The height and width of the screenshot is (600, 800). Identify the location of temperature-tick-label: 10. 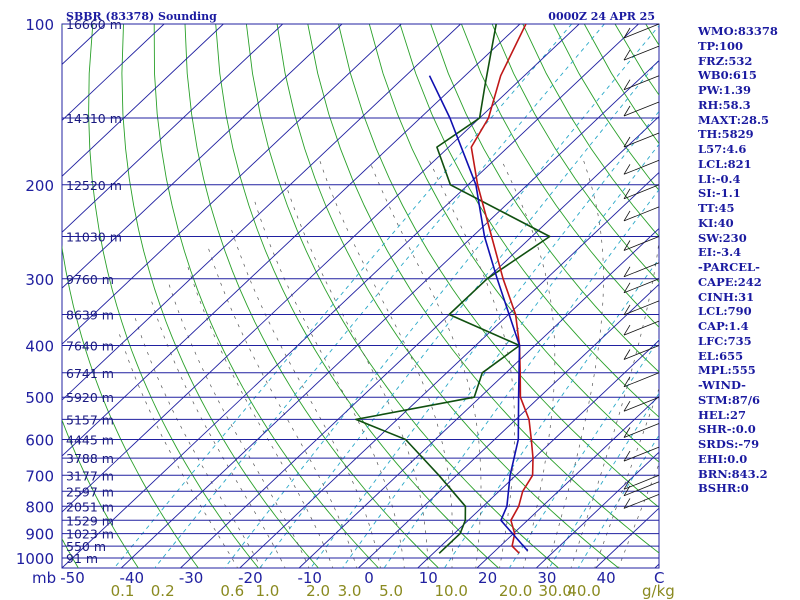
(428, 578).